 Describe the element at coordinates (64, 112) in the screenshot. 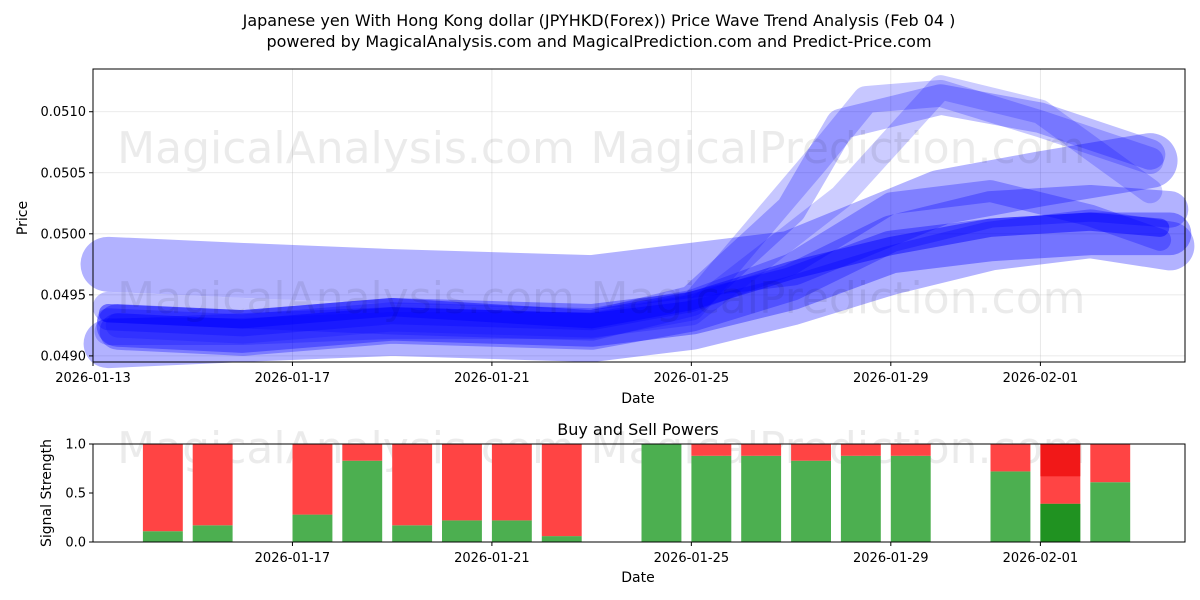

I see `price-y-tick-label-4: 0.0510` at that location.